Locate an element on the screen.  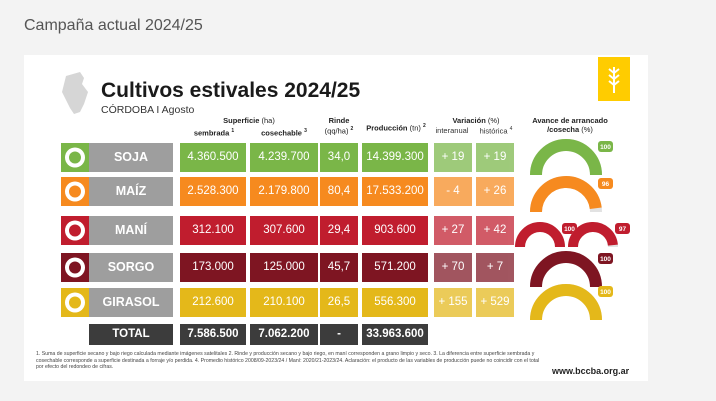
crop-icon-girasol is located at coordinates (75, 302).